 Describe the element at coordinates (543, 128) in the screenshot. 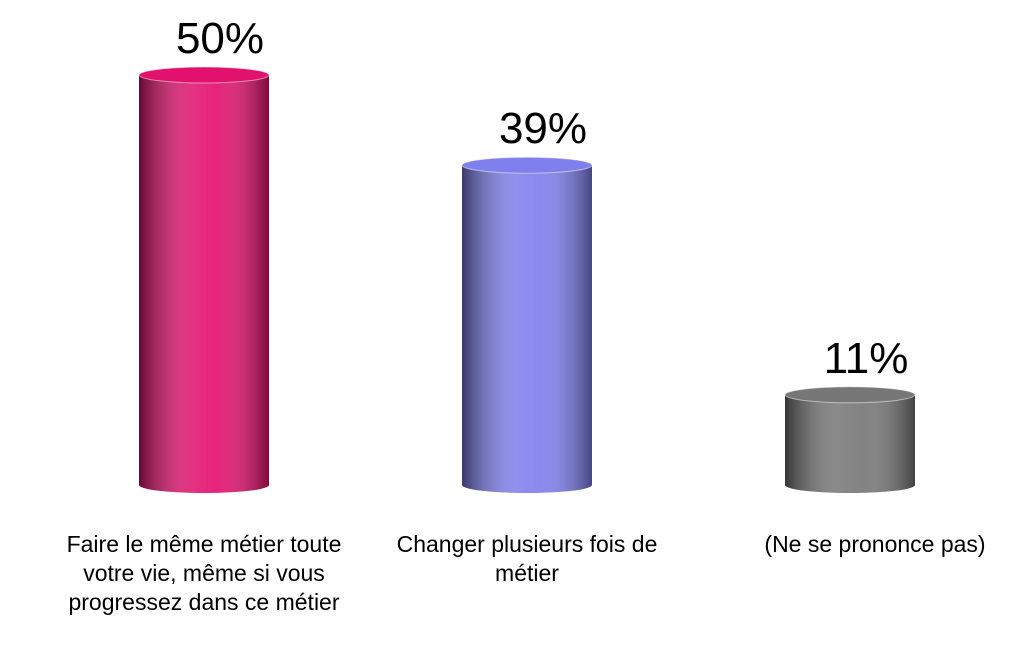

I see `value-label: 39%` at that location.